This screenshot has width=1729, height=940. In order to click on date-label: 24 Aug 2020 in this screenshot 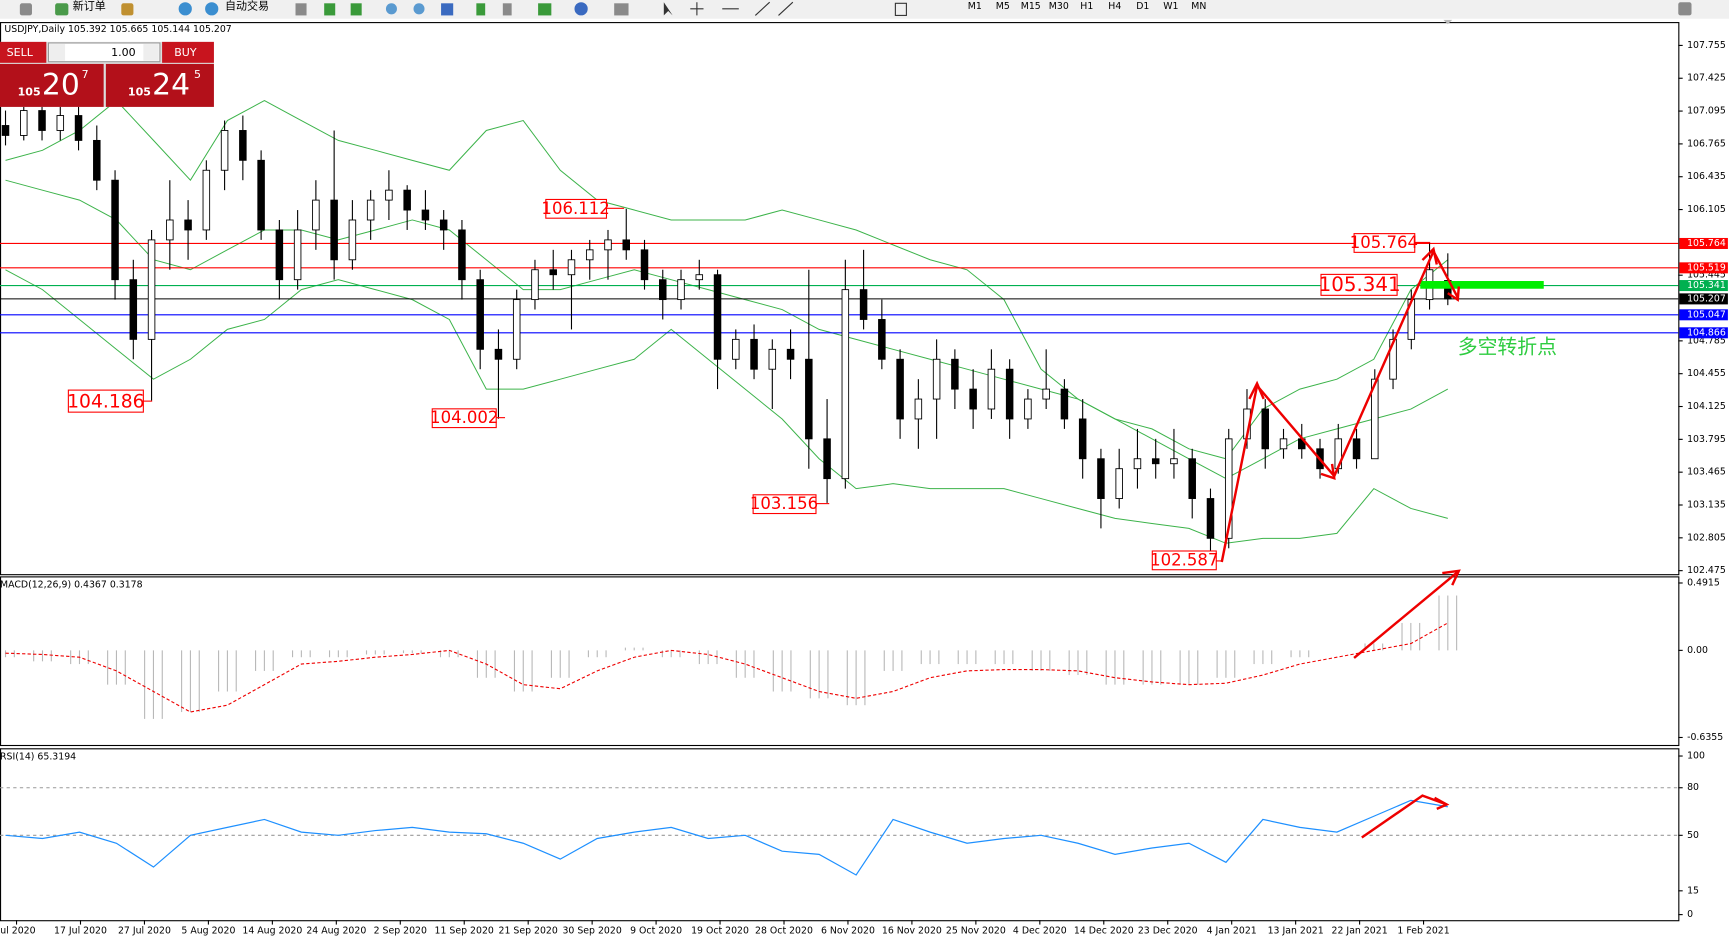, I will do `click(336, 931)`.